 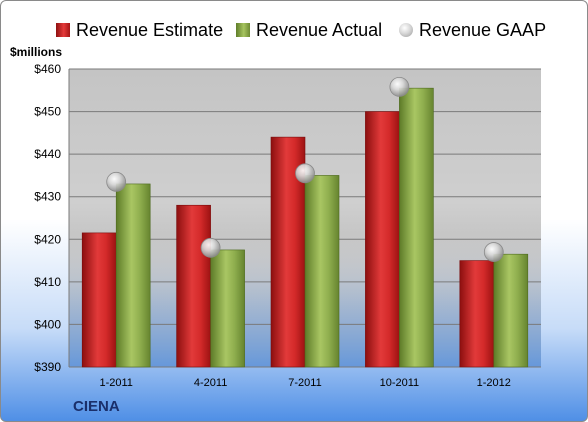 I want to click on legend-label-revenue-estimate: Revenue Estimate, so click(x=150, y=29).